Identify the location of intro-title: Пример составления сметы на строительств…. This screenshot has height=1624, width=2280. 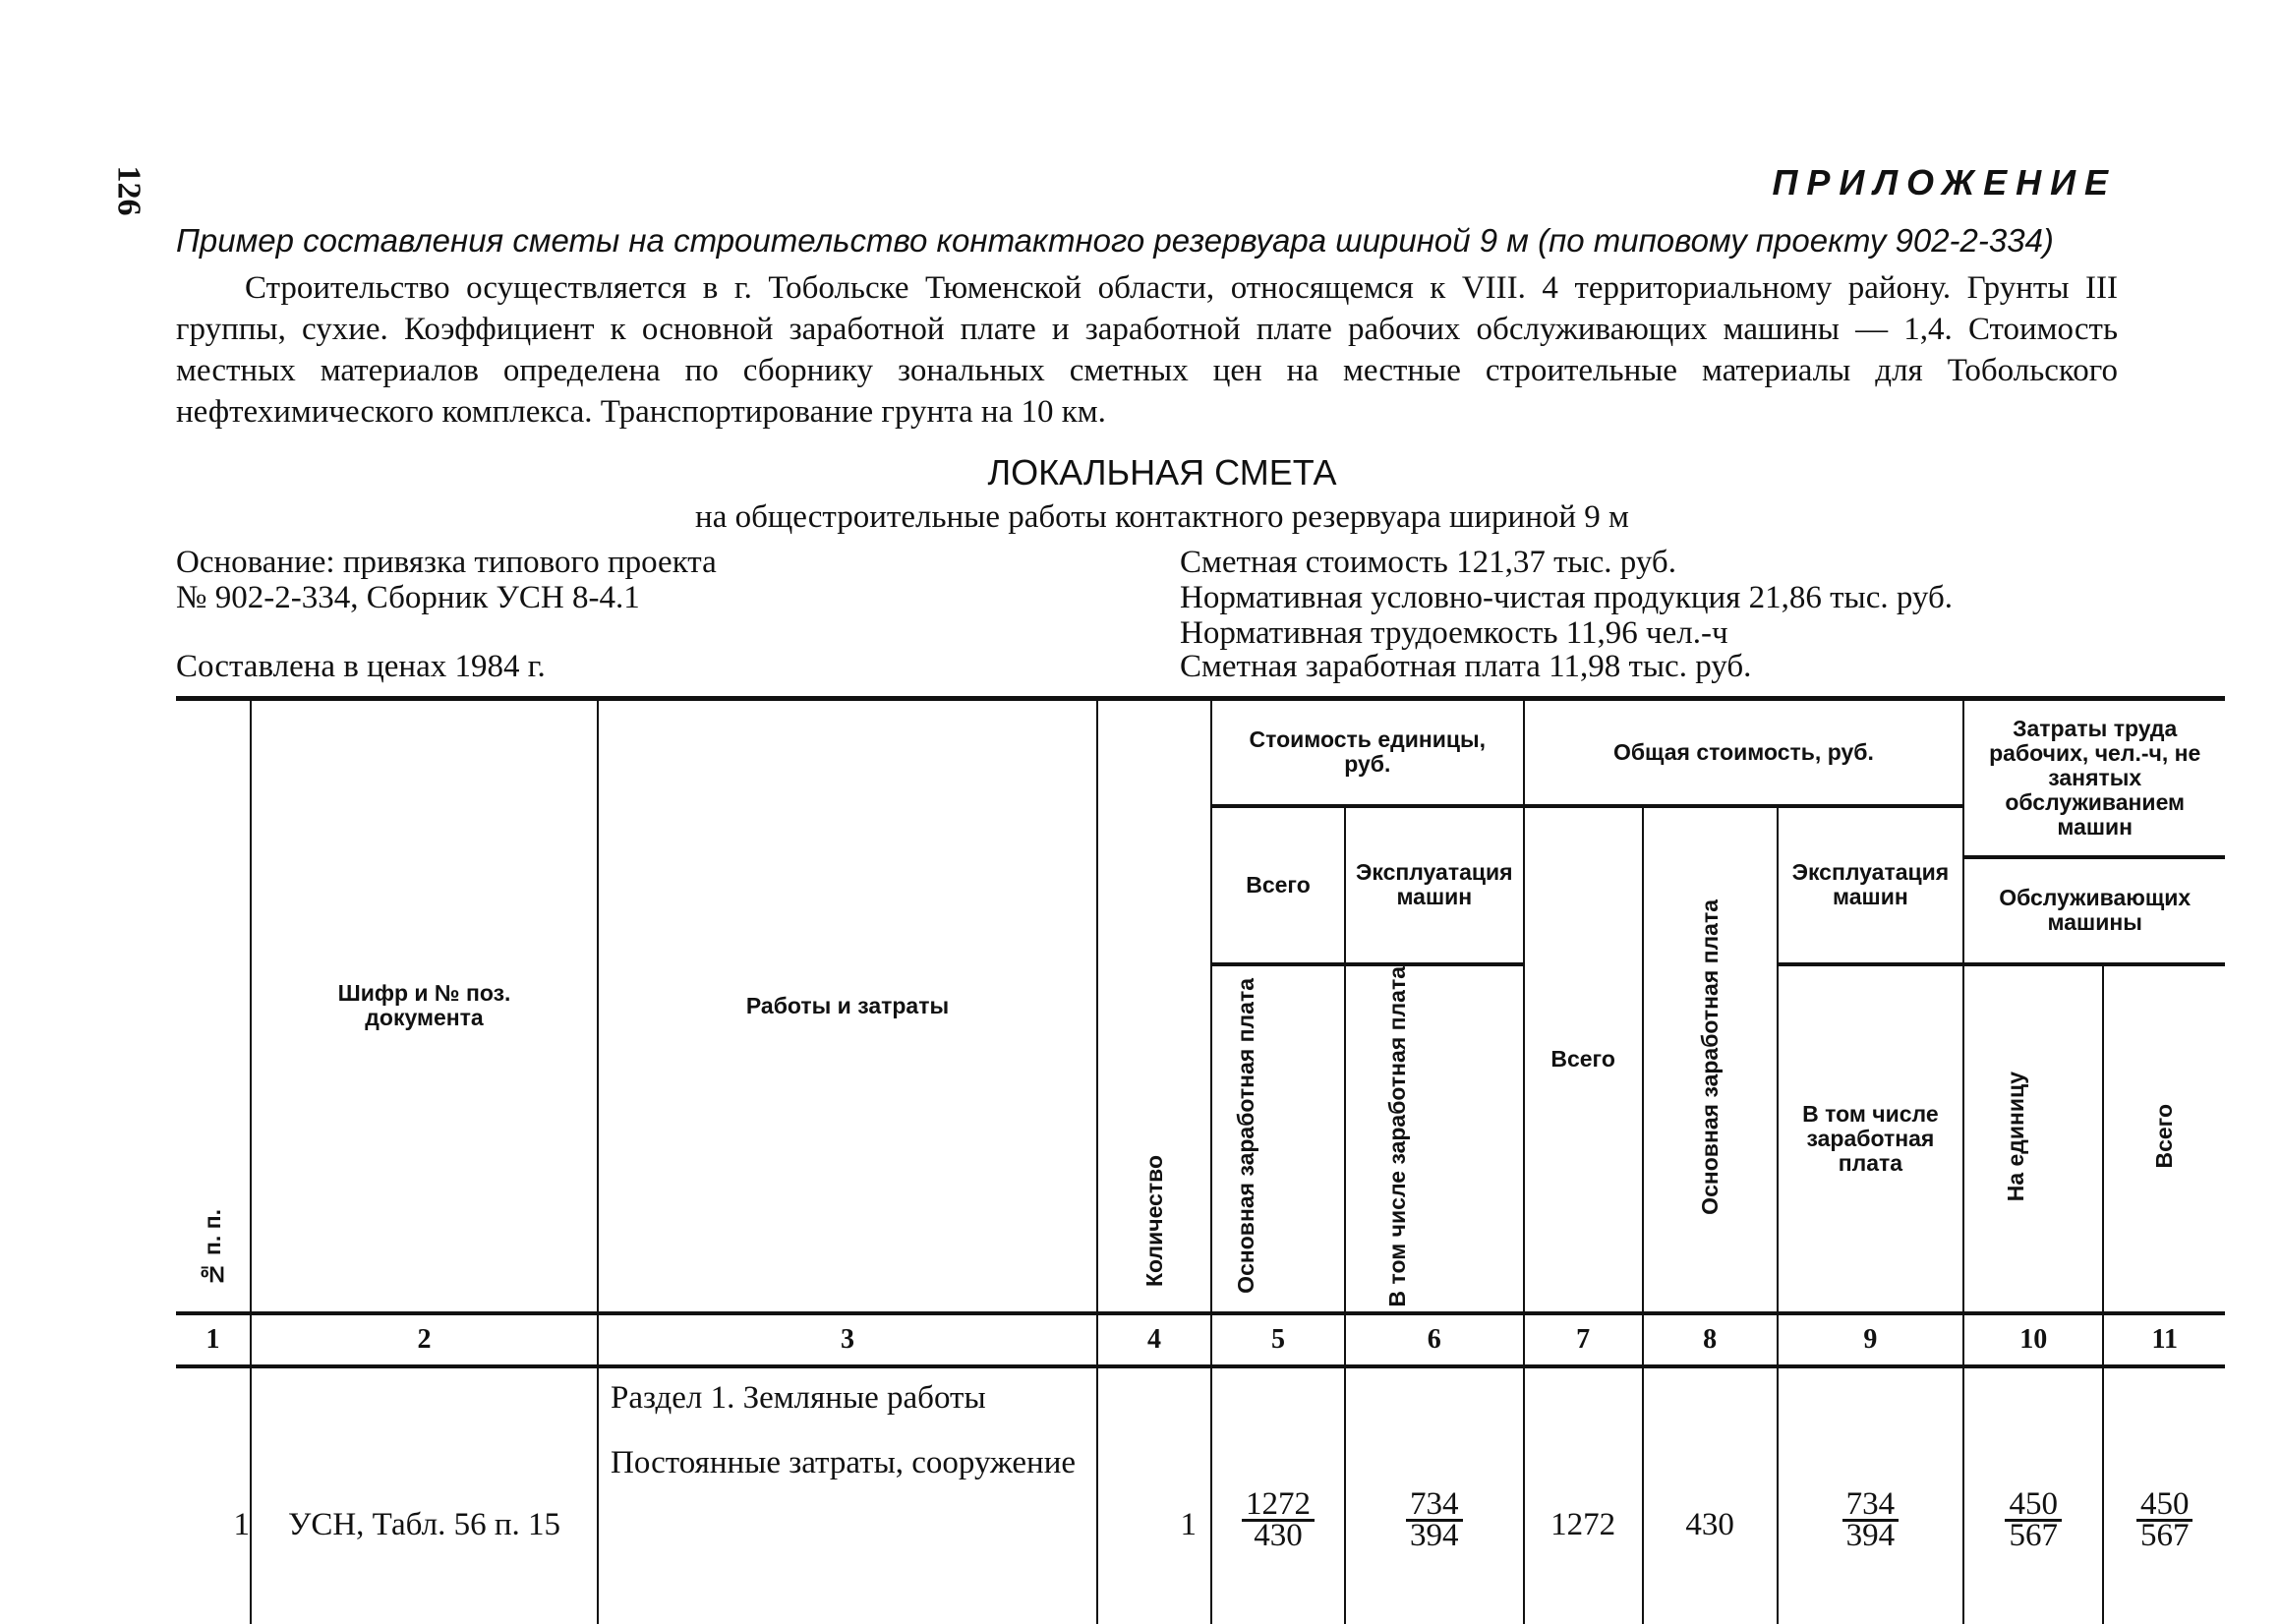
(1115, 240).